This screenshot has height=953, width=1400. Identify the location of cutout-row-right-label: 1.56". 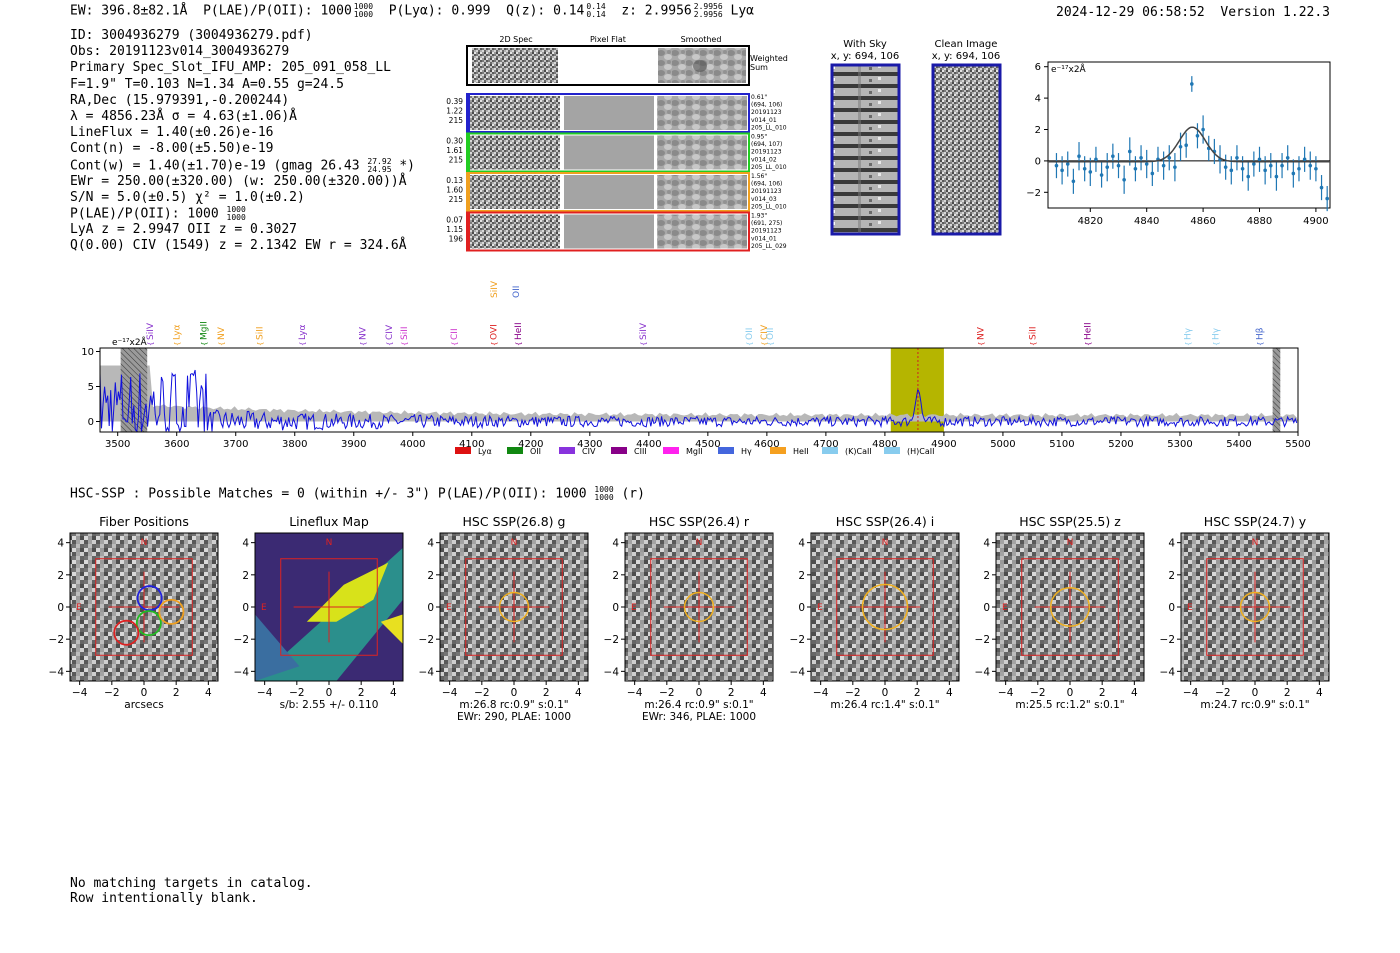
(759, 176).